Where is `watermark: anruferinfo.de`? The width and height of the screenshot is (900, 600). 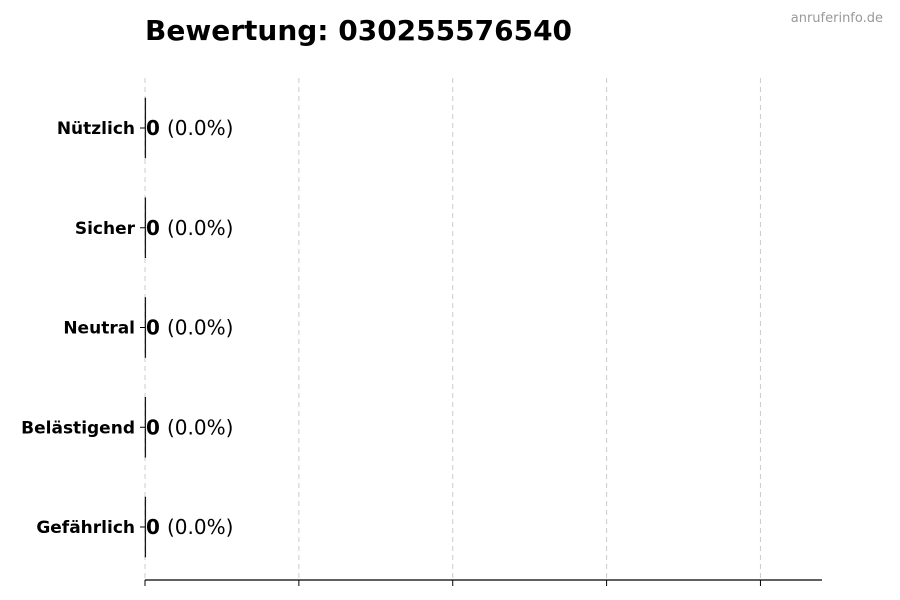 watermark: anruferinfo.de is located at coordinates (837, 18).